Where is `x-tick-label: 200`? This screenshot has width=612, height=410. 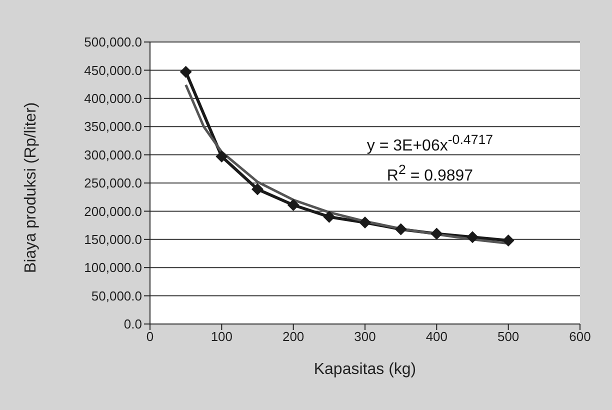 x-tick-label: 200 is located at coordinates (293, 336).